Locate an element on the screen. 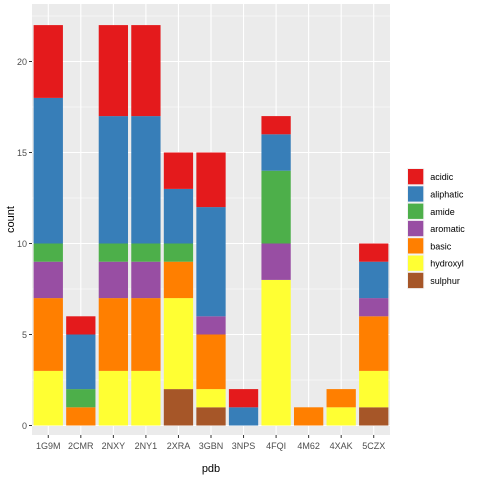  bar-segment-1G9M-amide is located at coordinates (48, 252).